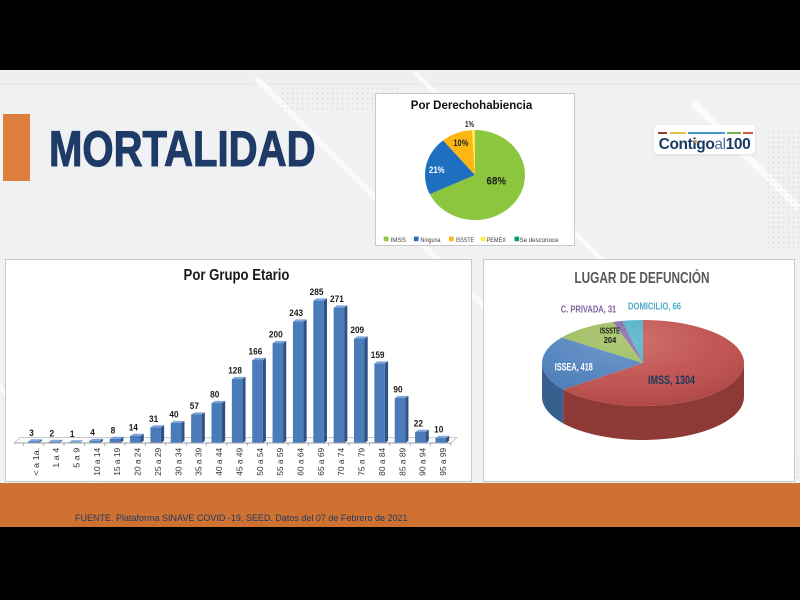 The width and height of the screenshot is (800, 600). Describe the element at coordinates (199, 461) in the screenshot. I see `svg-text: 35 a 39` at that location.